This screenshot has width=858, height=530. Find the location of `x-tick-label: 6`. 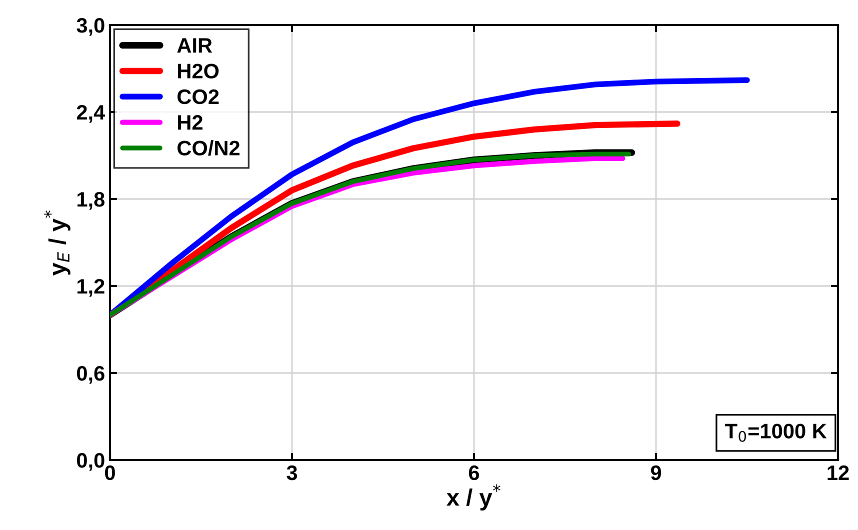

x-tick-label: 6 is located at coordinates (474, 472).